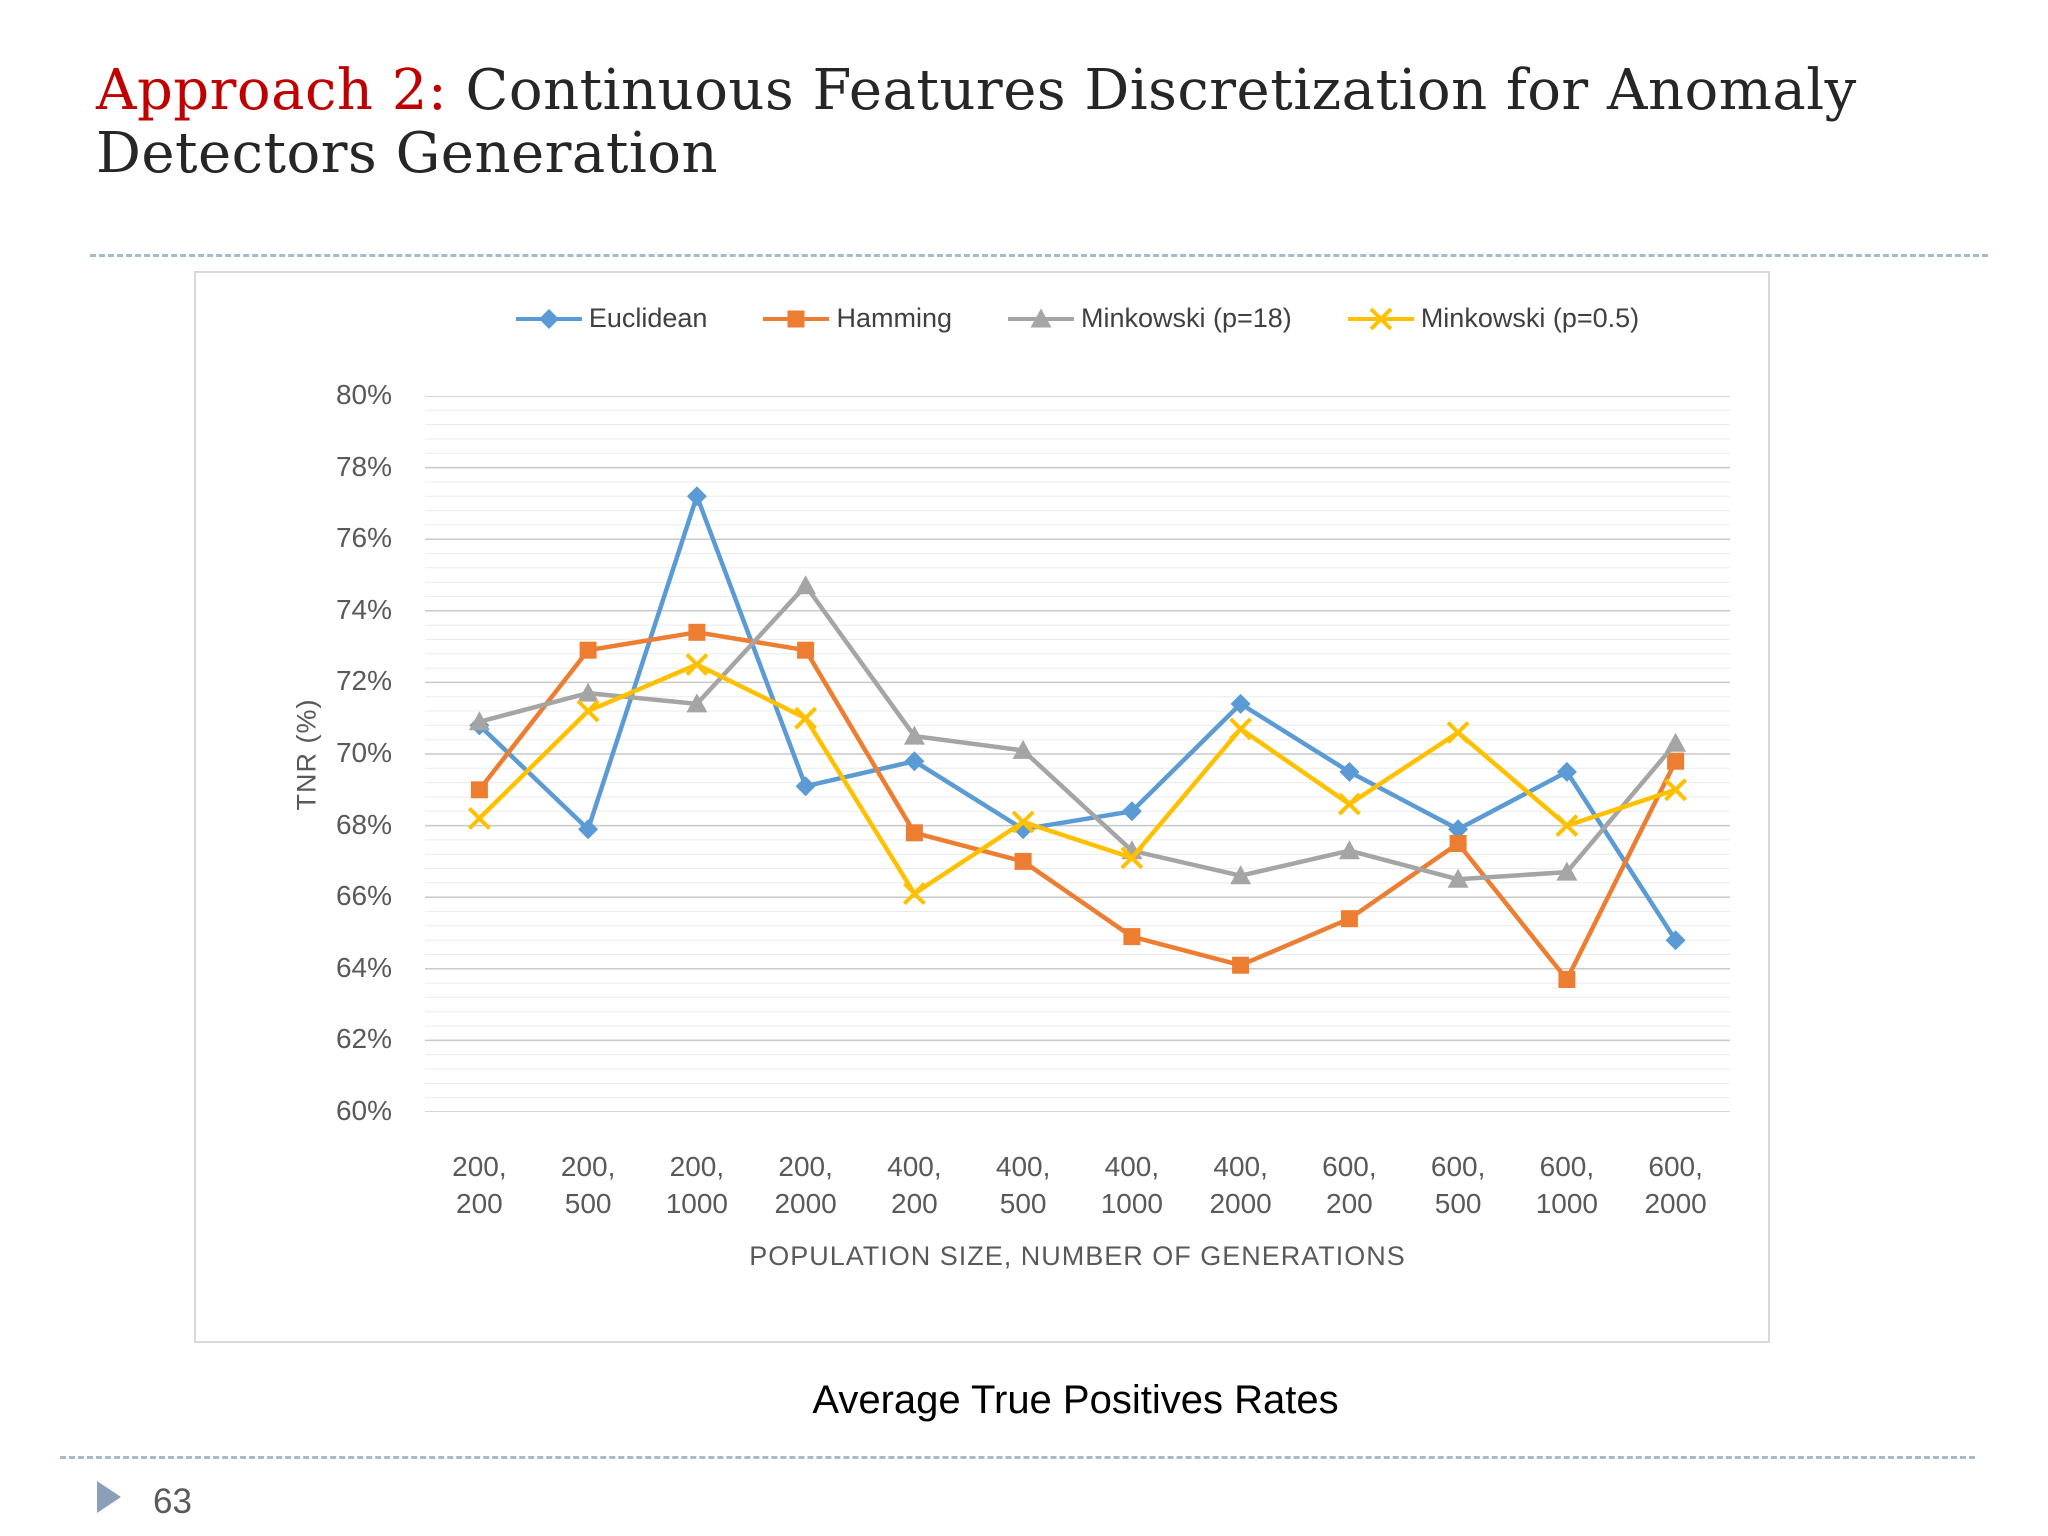 This screenshot has height=1536, width=2048. Describe the element at coordinates (363, 1039) in the screenshot. I see `y-tick-label: 62%` at that location.